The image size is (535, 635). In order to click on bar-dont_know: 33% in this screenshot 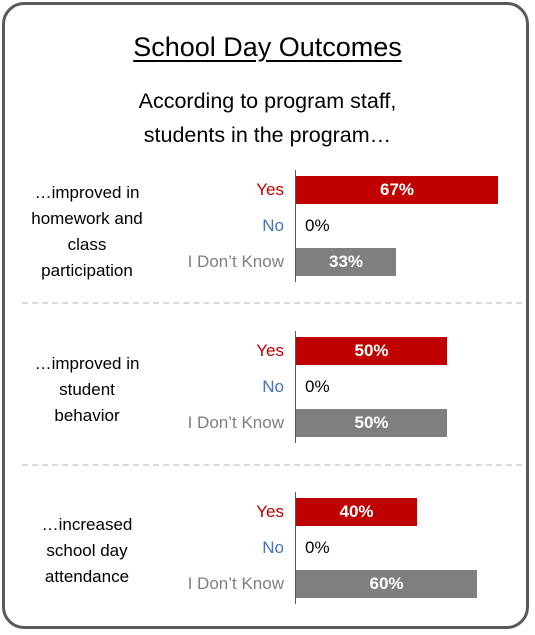, I will do `click(346, 262)`.